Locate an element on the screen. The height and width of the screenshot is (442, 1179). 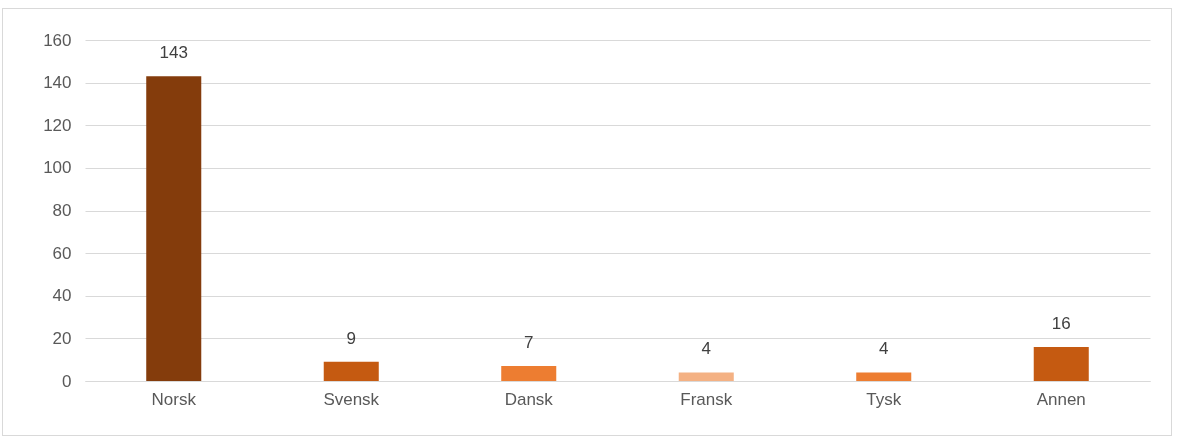
x-tick-label: Annen is located at coordinates (1061, 399).